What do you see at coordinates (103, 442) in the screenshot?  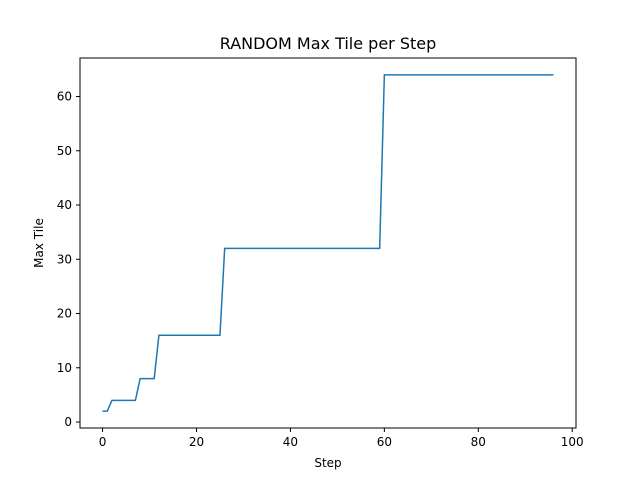 I see `x-tick-label: 0` at bounding box center [103, 442].